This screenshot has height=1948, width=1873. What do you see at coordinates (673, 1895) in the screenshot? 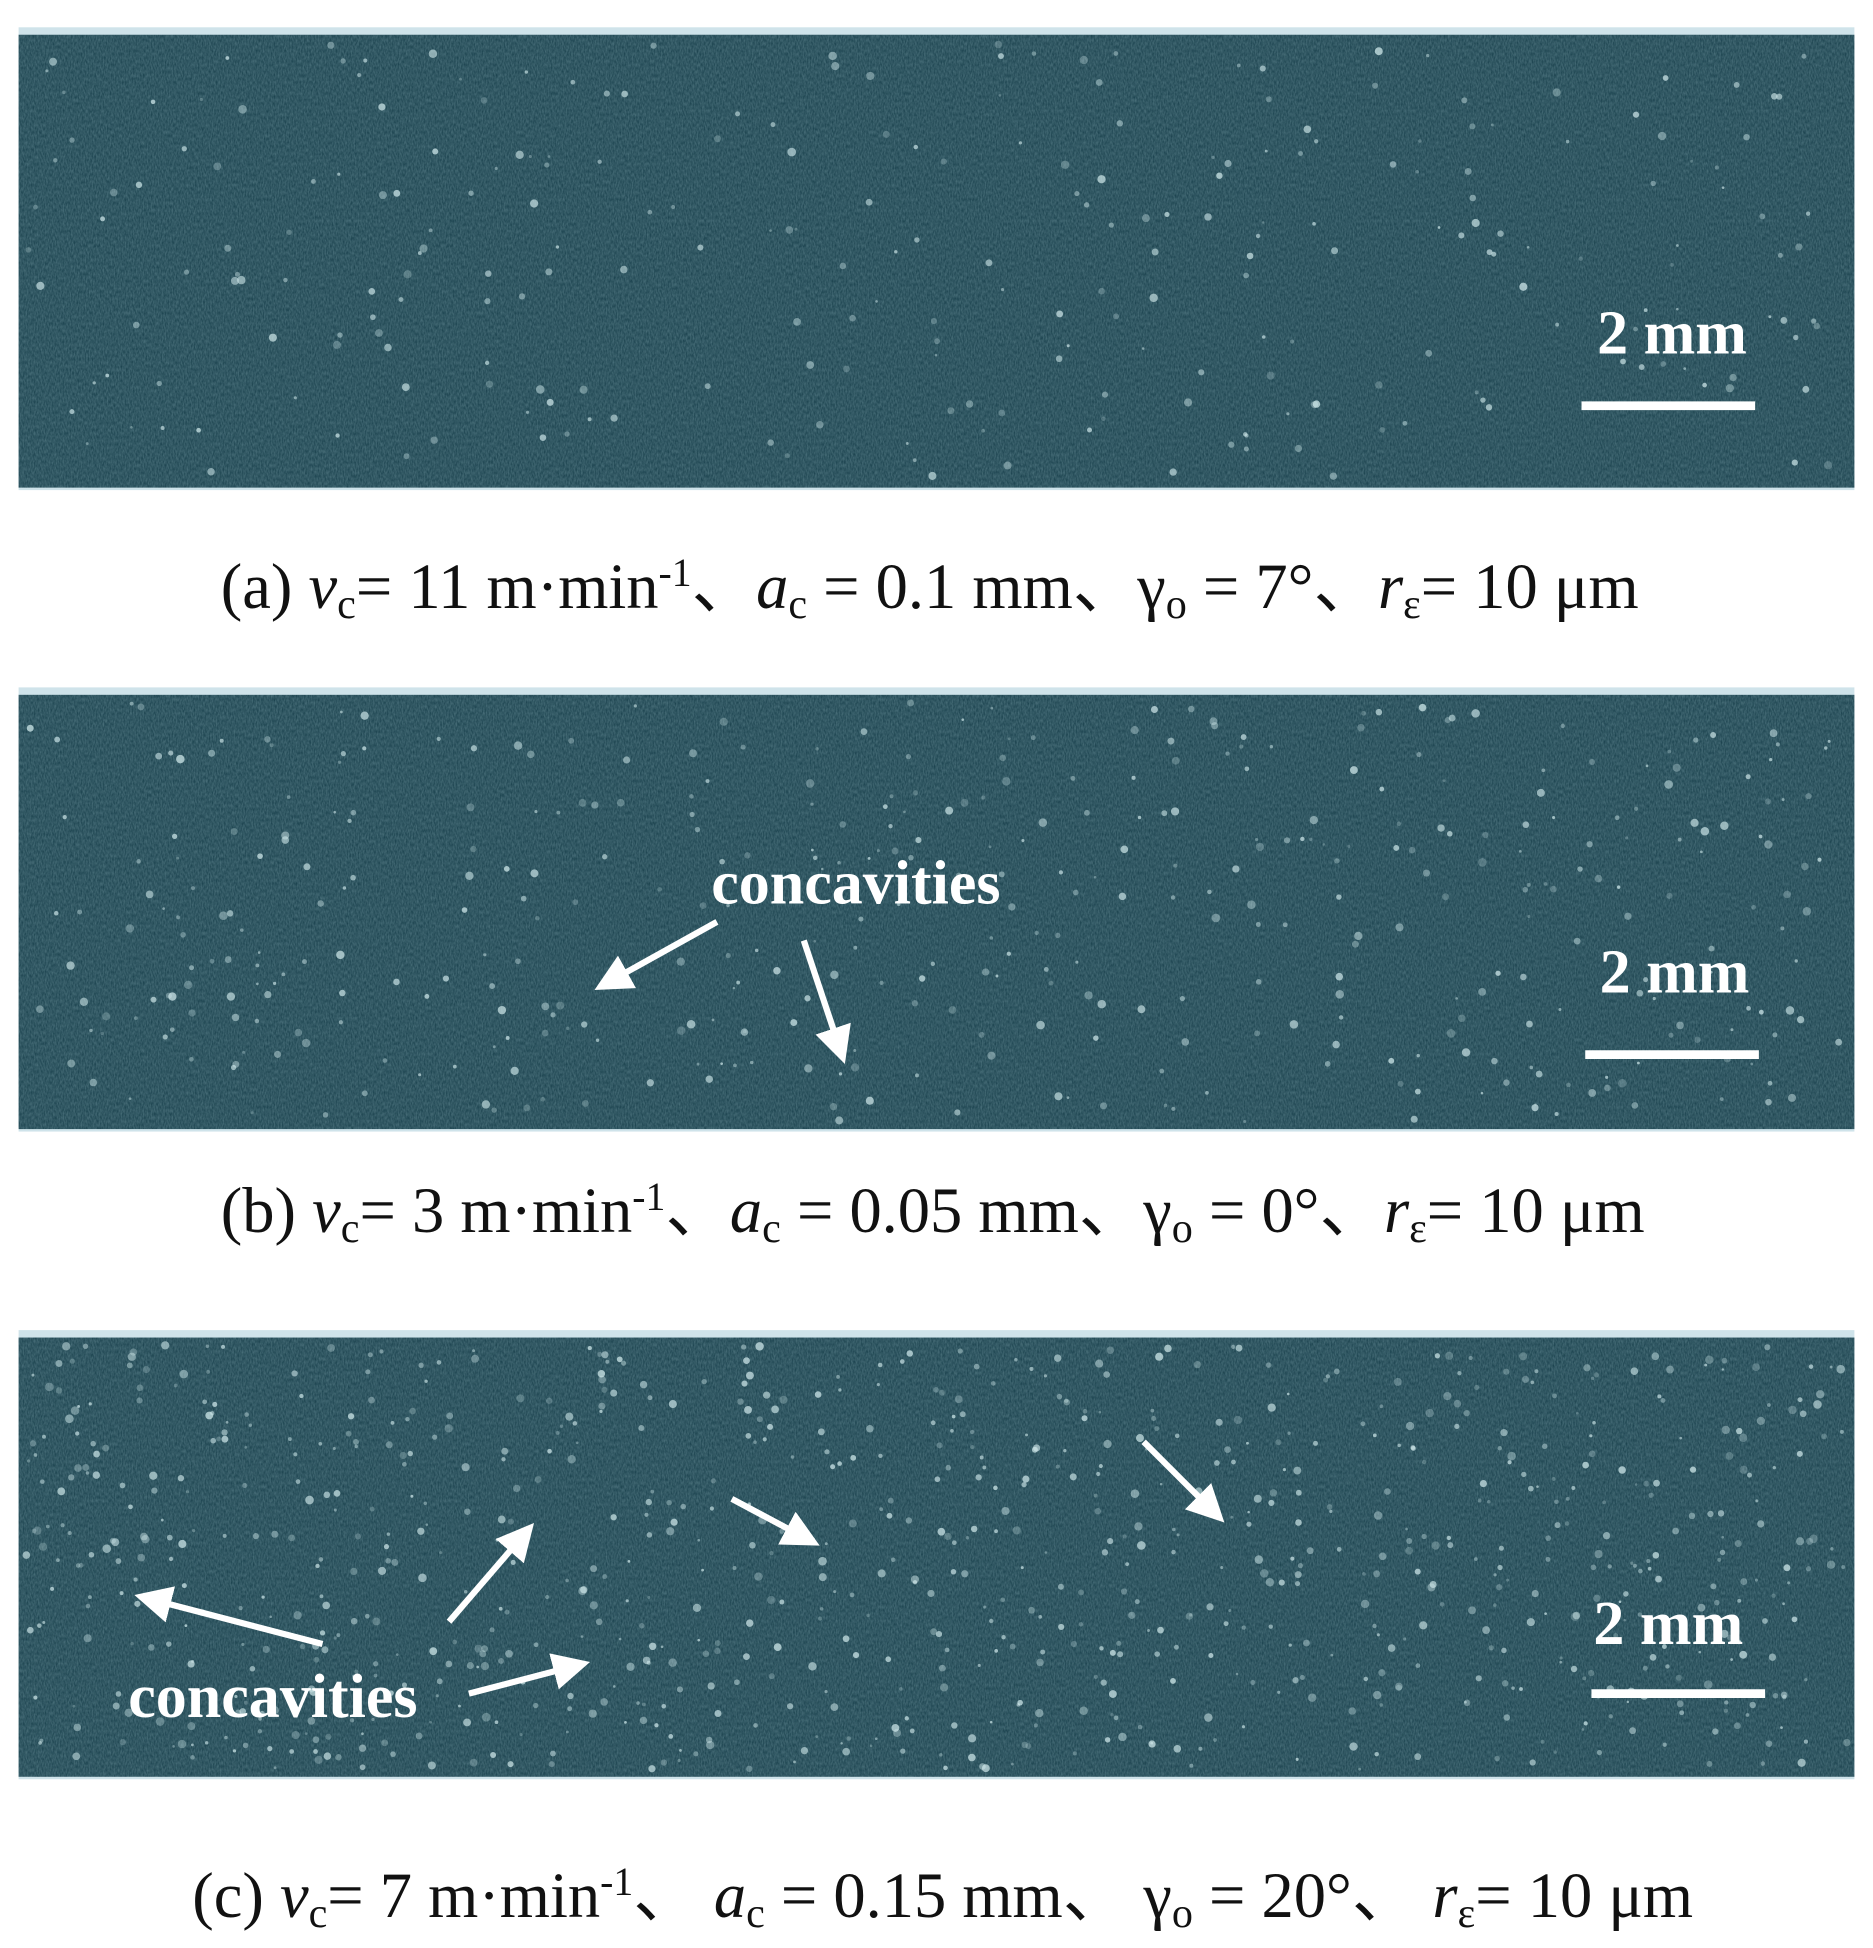
I see `caption-part: 、` at bounding box center [673, 1895].